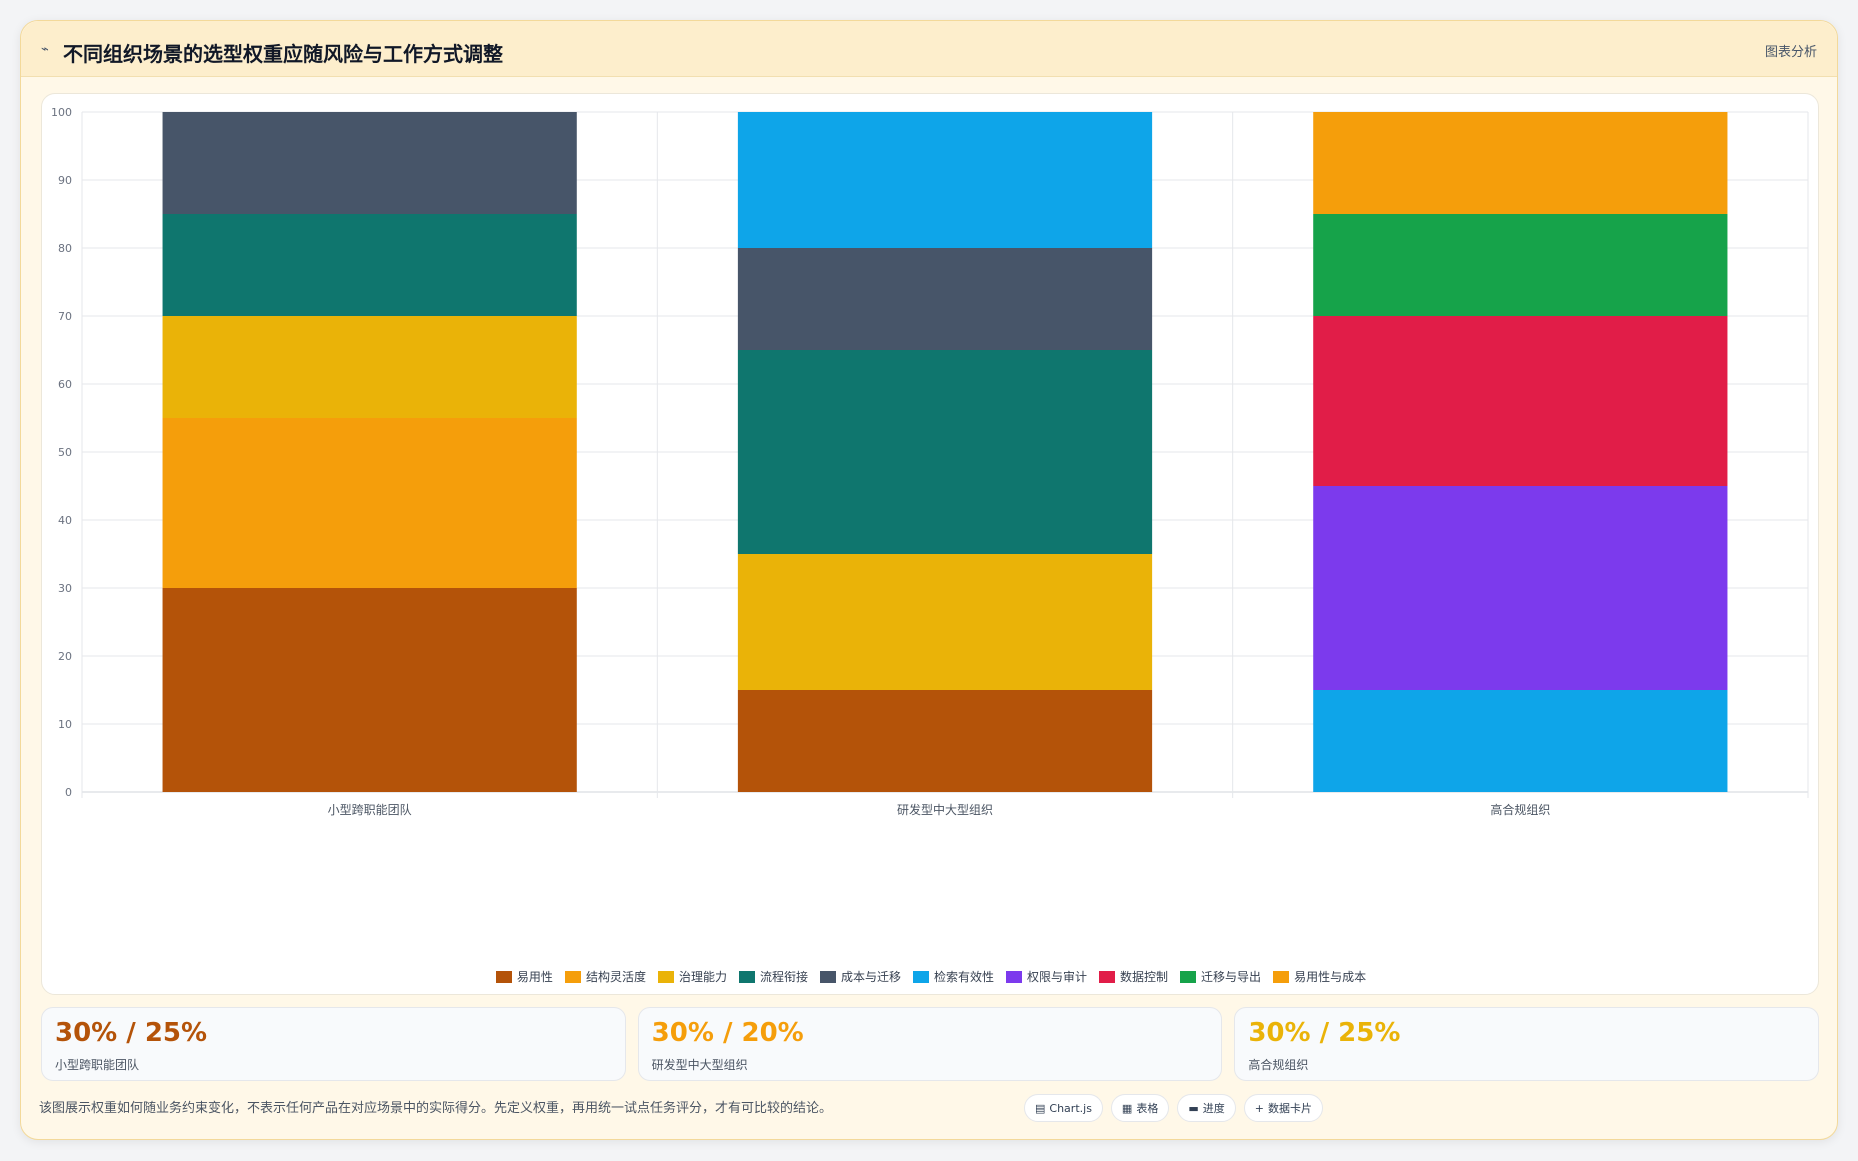 The height and width of the screenshot is (1161, 1858). Describe the element at coordinates (1147, 1108) in the screenshot. I see `pill-label: 表格` at that location.